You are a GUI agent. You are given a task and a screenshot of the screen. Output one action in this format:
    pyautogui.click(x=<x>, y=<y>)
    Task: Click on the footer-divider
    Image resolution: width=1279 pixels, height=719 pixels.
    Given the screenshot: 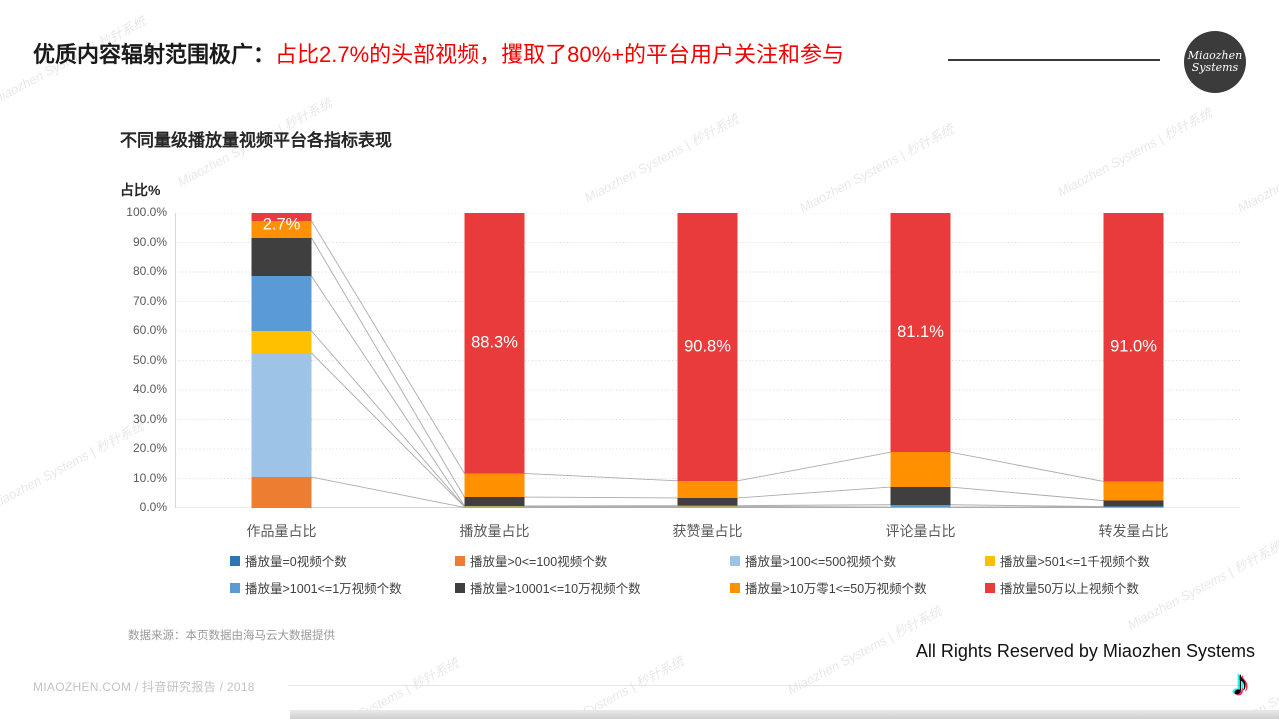 What is the action you would take?
    pyautogui.click(x=765, y=685)
    